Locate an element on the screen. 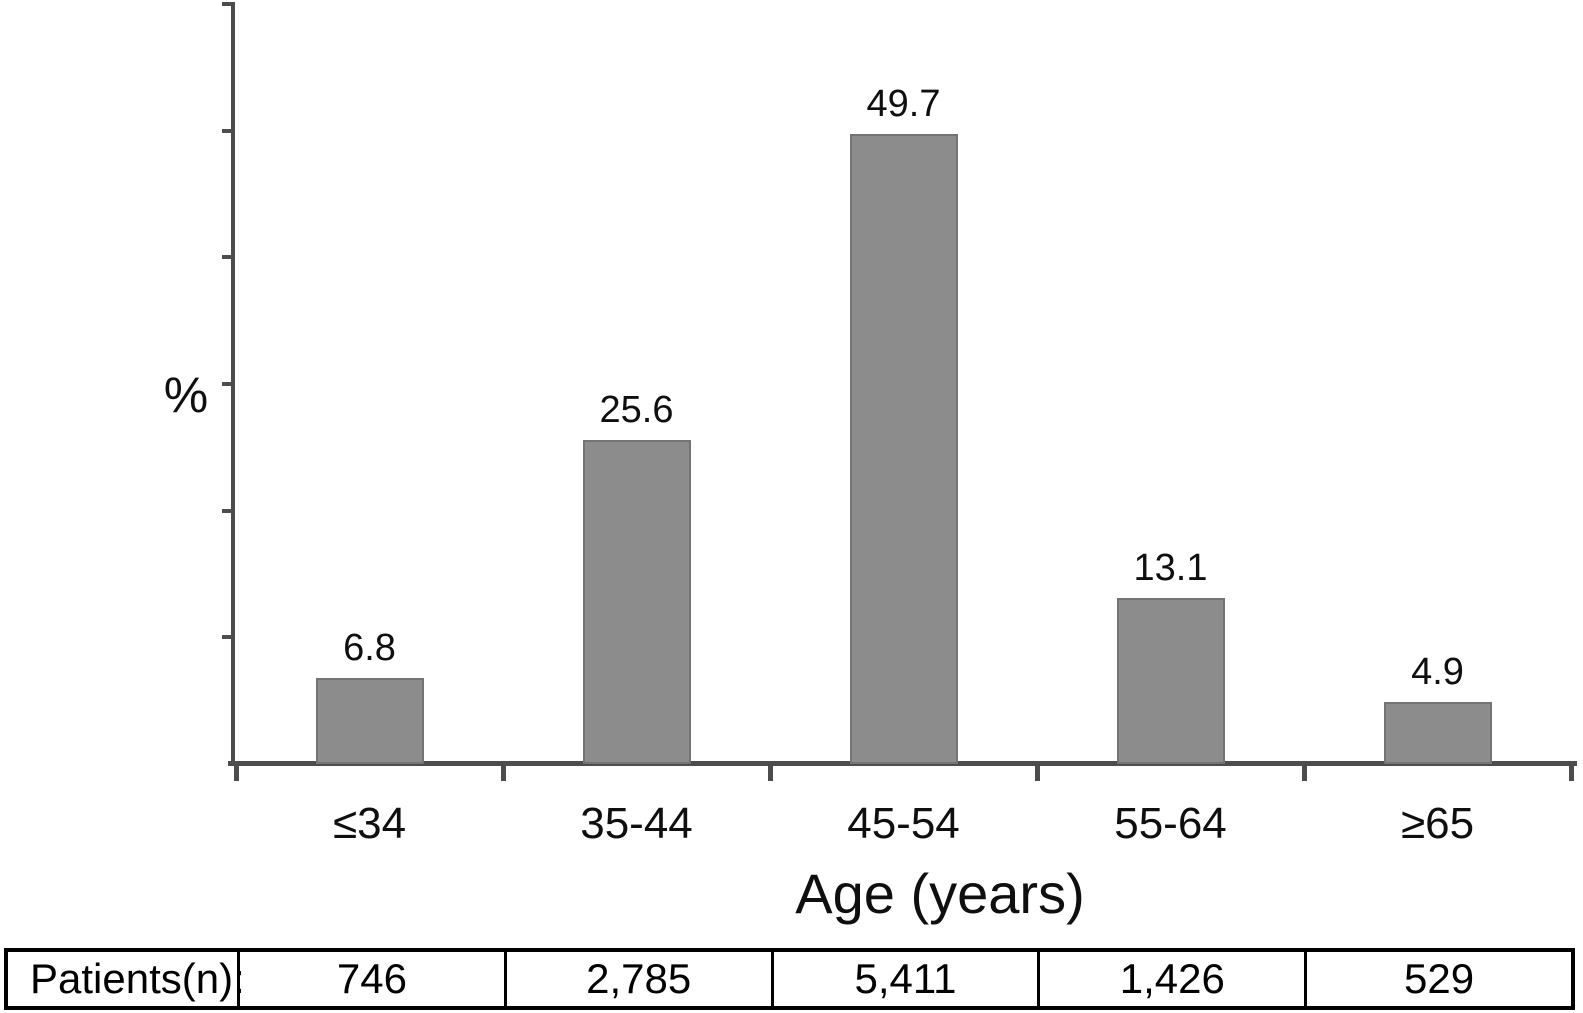 This screenshot has width=1583, height=1013. x-axis-title: Age (years) is located at coordinates (940, 893).